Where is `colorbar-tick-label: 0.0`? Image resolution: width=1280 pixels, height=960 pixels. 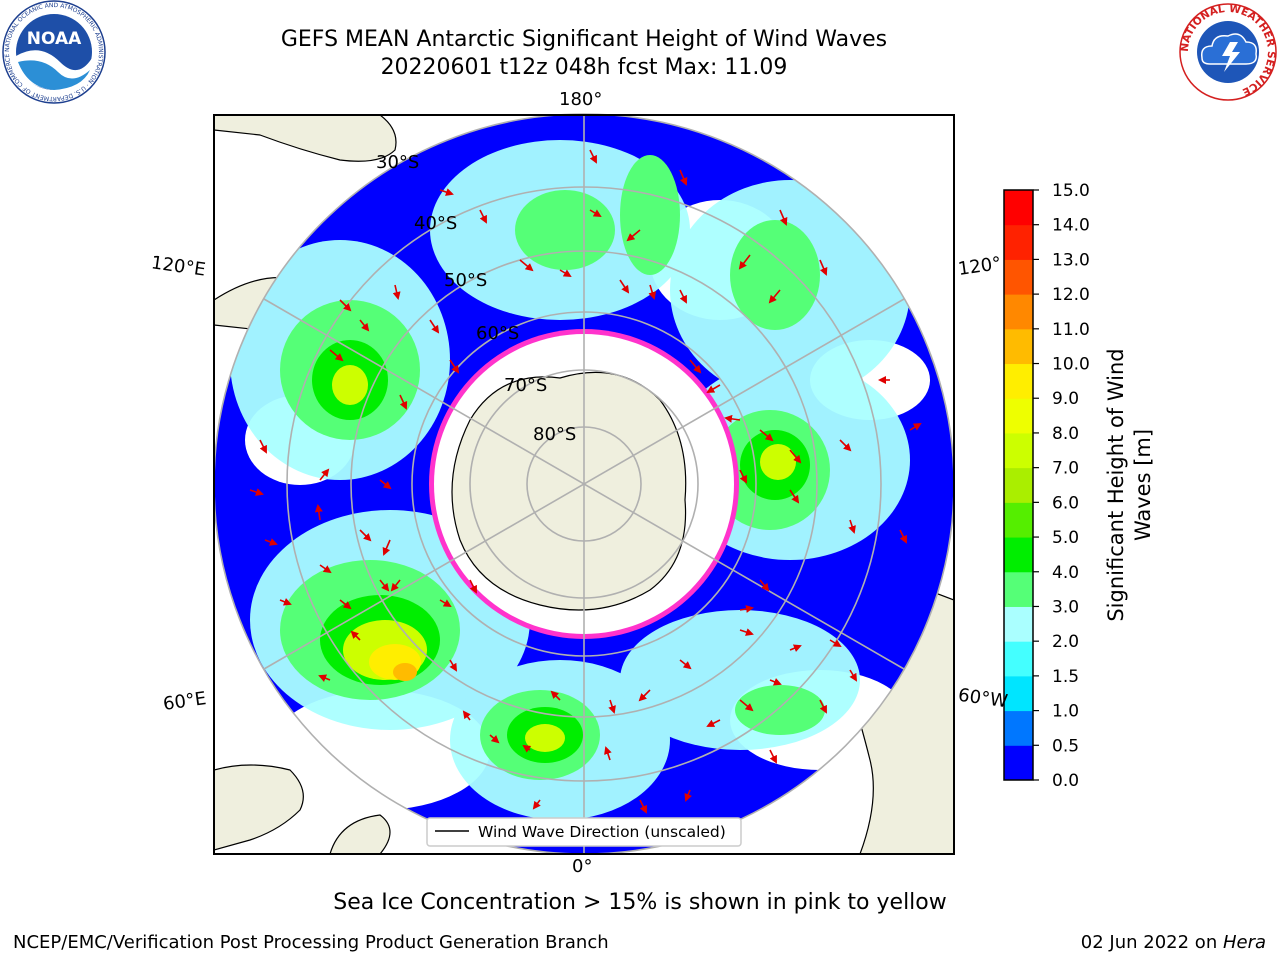
colorbar-tick-label: 0.0 is located at coordinates (1065, 781).